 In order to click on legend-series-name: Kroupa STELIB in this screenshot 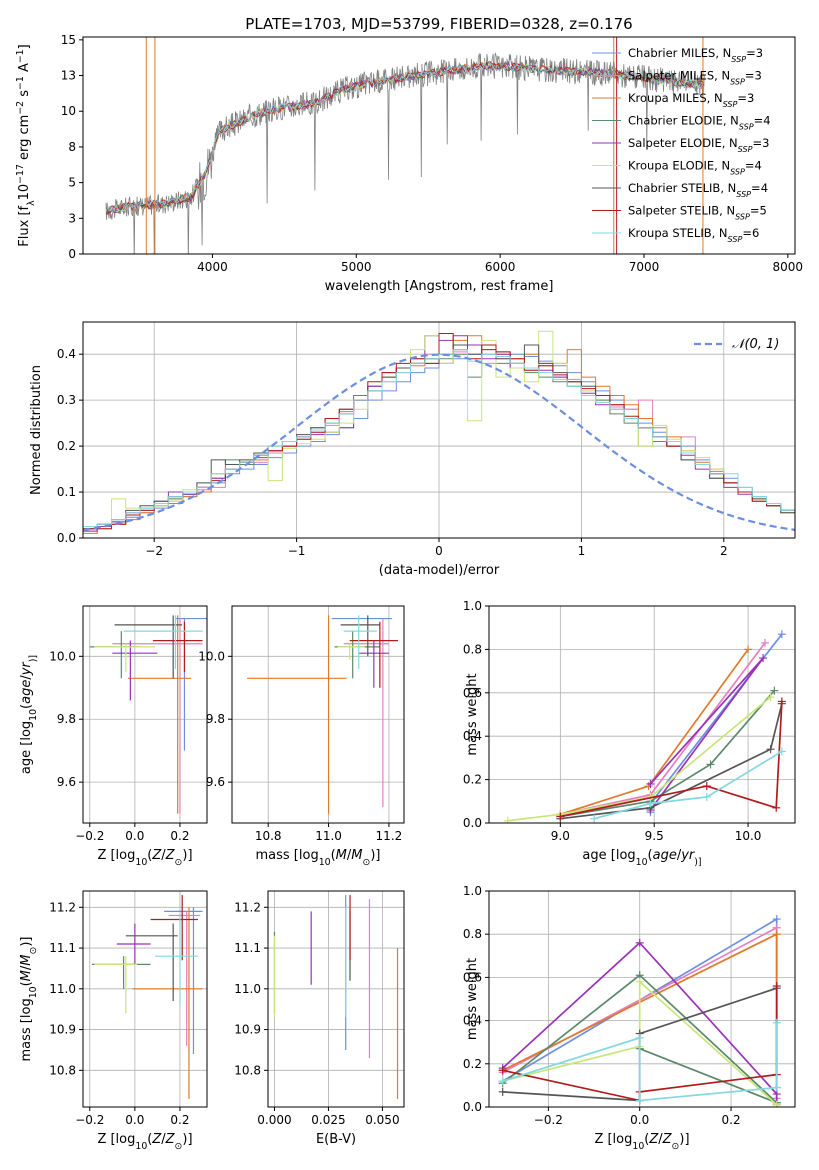, I will do `click(670, 233)`.